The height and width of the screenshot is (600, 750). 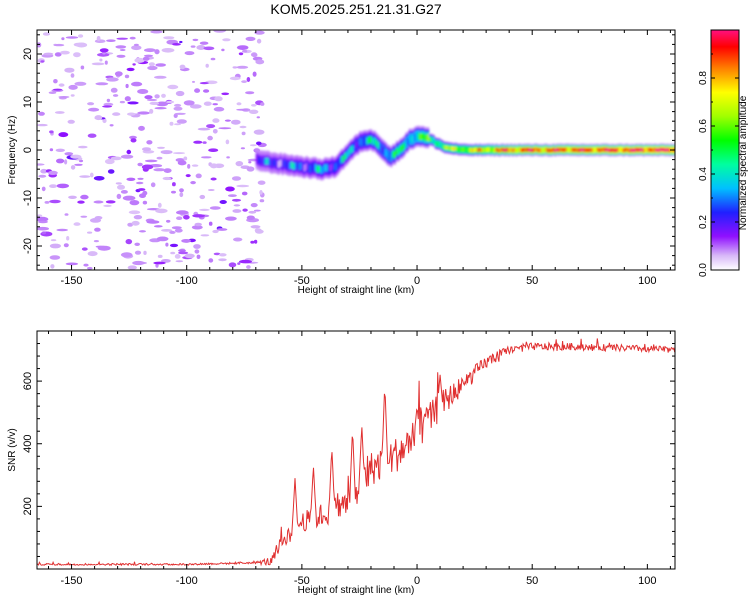 What do you see at coordinates (703, 126) in the screenshot?
I see `colorbar-tick-label: 0.6` at bounding box center [703, 126].